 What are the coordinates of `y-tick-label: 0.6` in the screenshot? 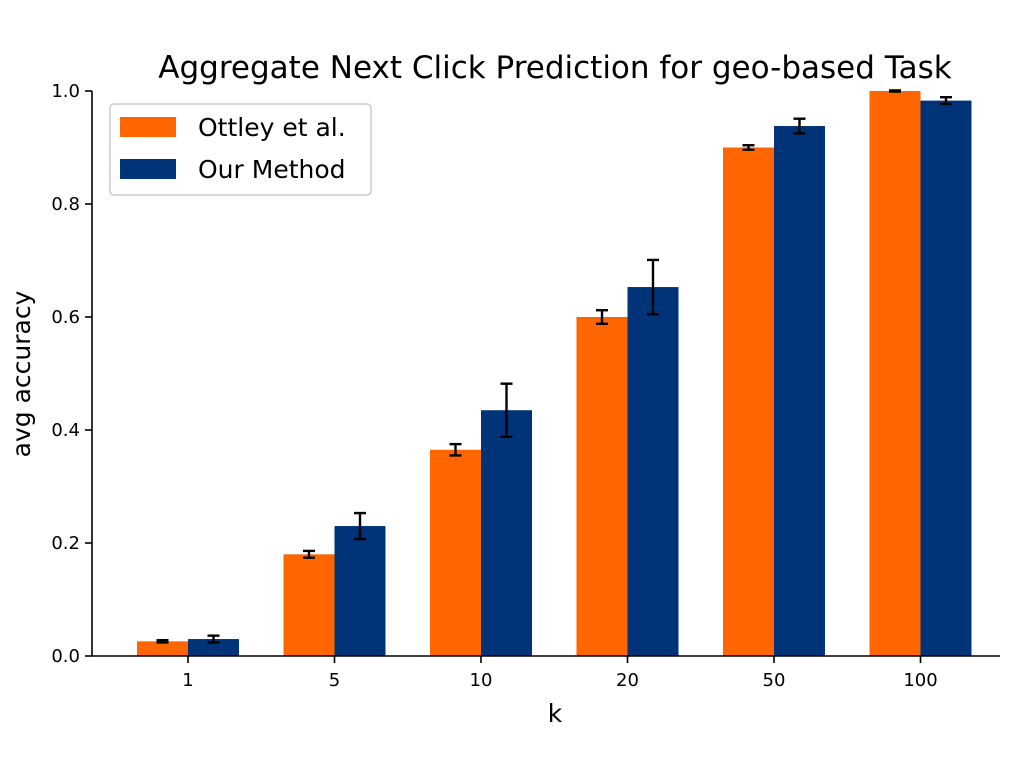 It's located at (65, 317).